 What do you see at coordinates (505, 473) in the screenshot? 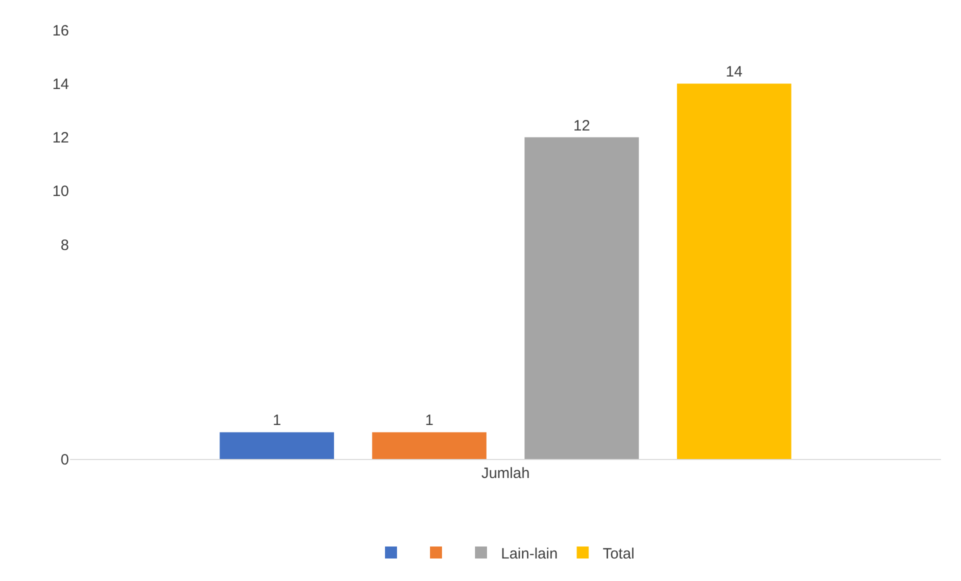
I see `x-tick-label: Jumlah` at bounding box center [505, 473].